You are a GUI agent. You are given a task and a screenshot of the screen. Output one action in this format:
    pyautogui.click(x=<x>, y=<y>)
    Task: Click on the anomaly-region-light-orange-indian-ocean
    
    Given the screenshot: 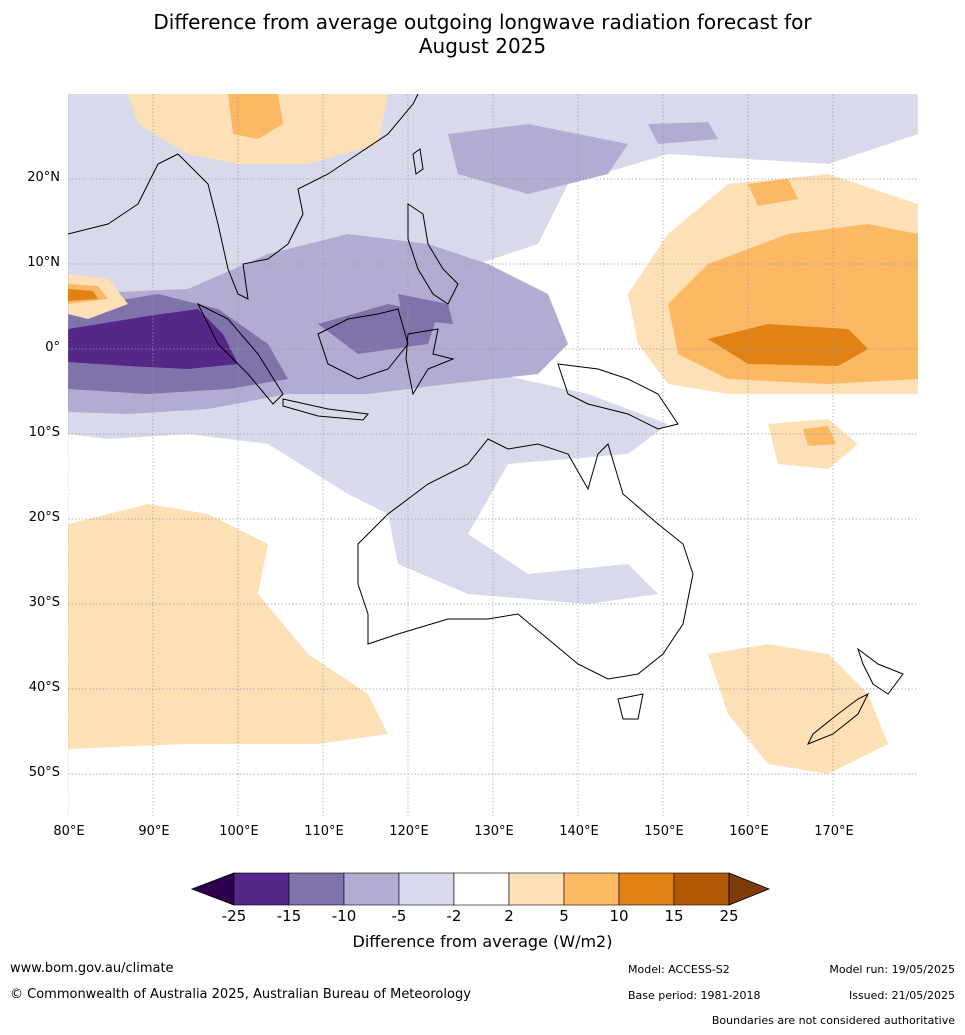 What is the action you would take?
    pyautogui.click(x=228, y=626)
    